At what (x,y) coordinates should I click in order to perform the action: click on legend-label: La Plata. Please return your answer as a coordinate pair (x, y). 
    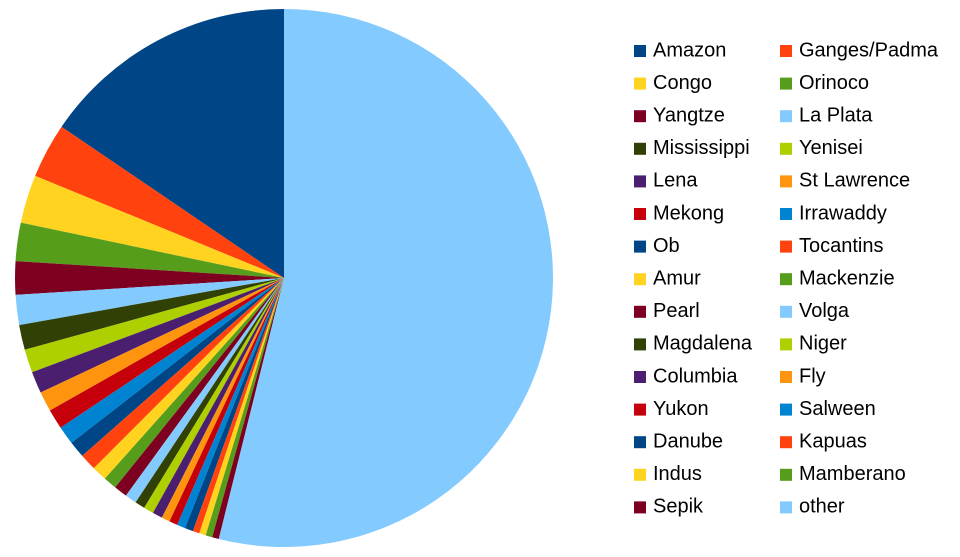
    Looking at the image, I should click on (836, 115).